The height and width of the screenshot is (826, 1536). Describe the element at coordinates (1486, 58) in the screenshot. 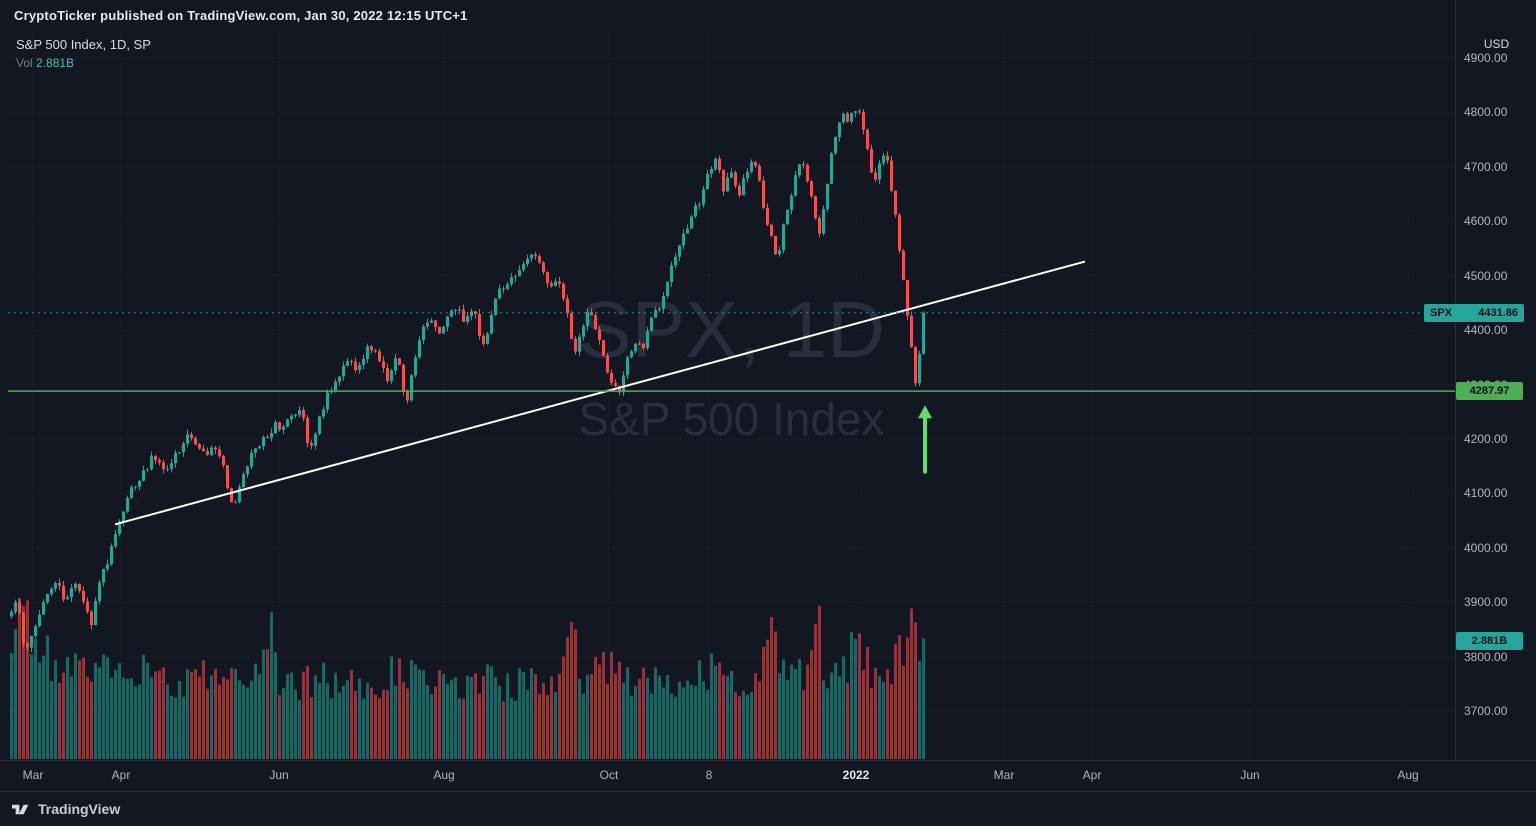

I see `price-tick-label: 4900.00` at that location.